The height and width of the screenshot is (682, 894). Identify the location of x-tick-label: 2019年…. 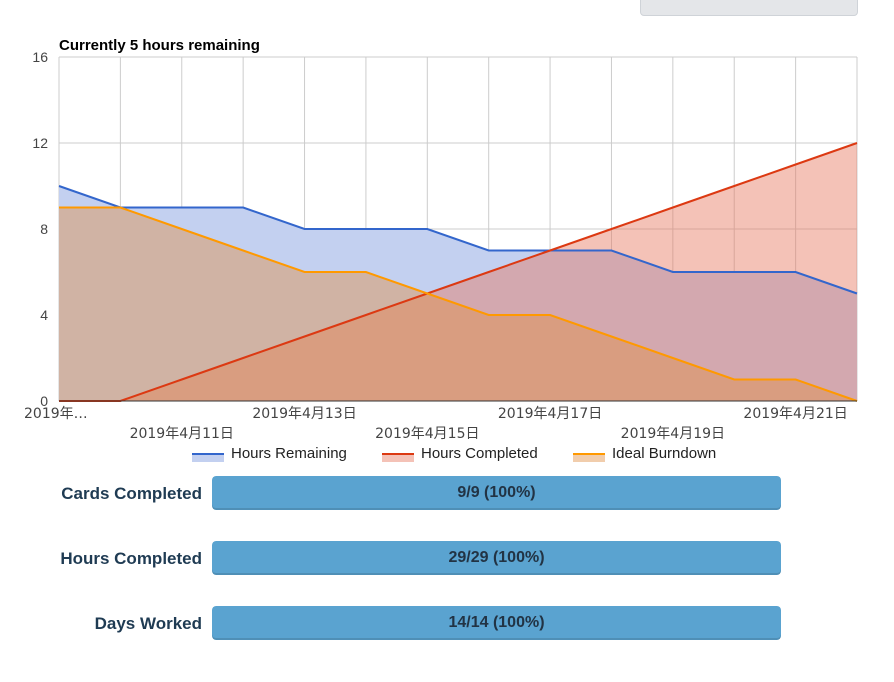
(56, 414).